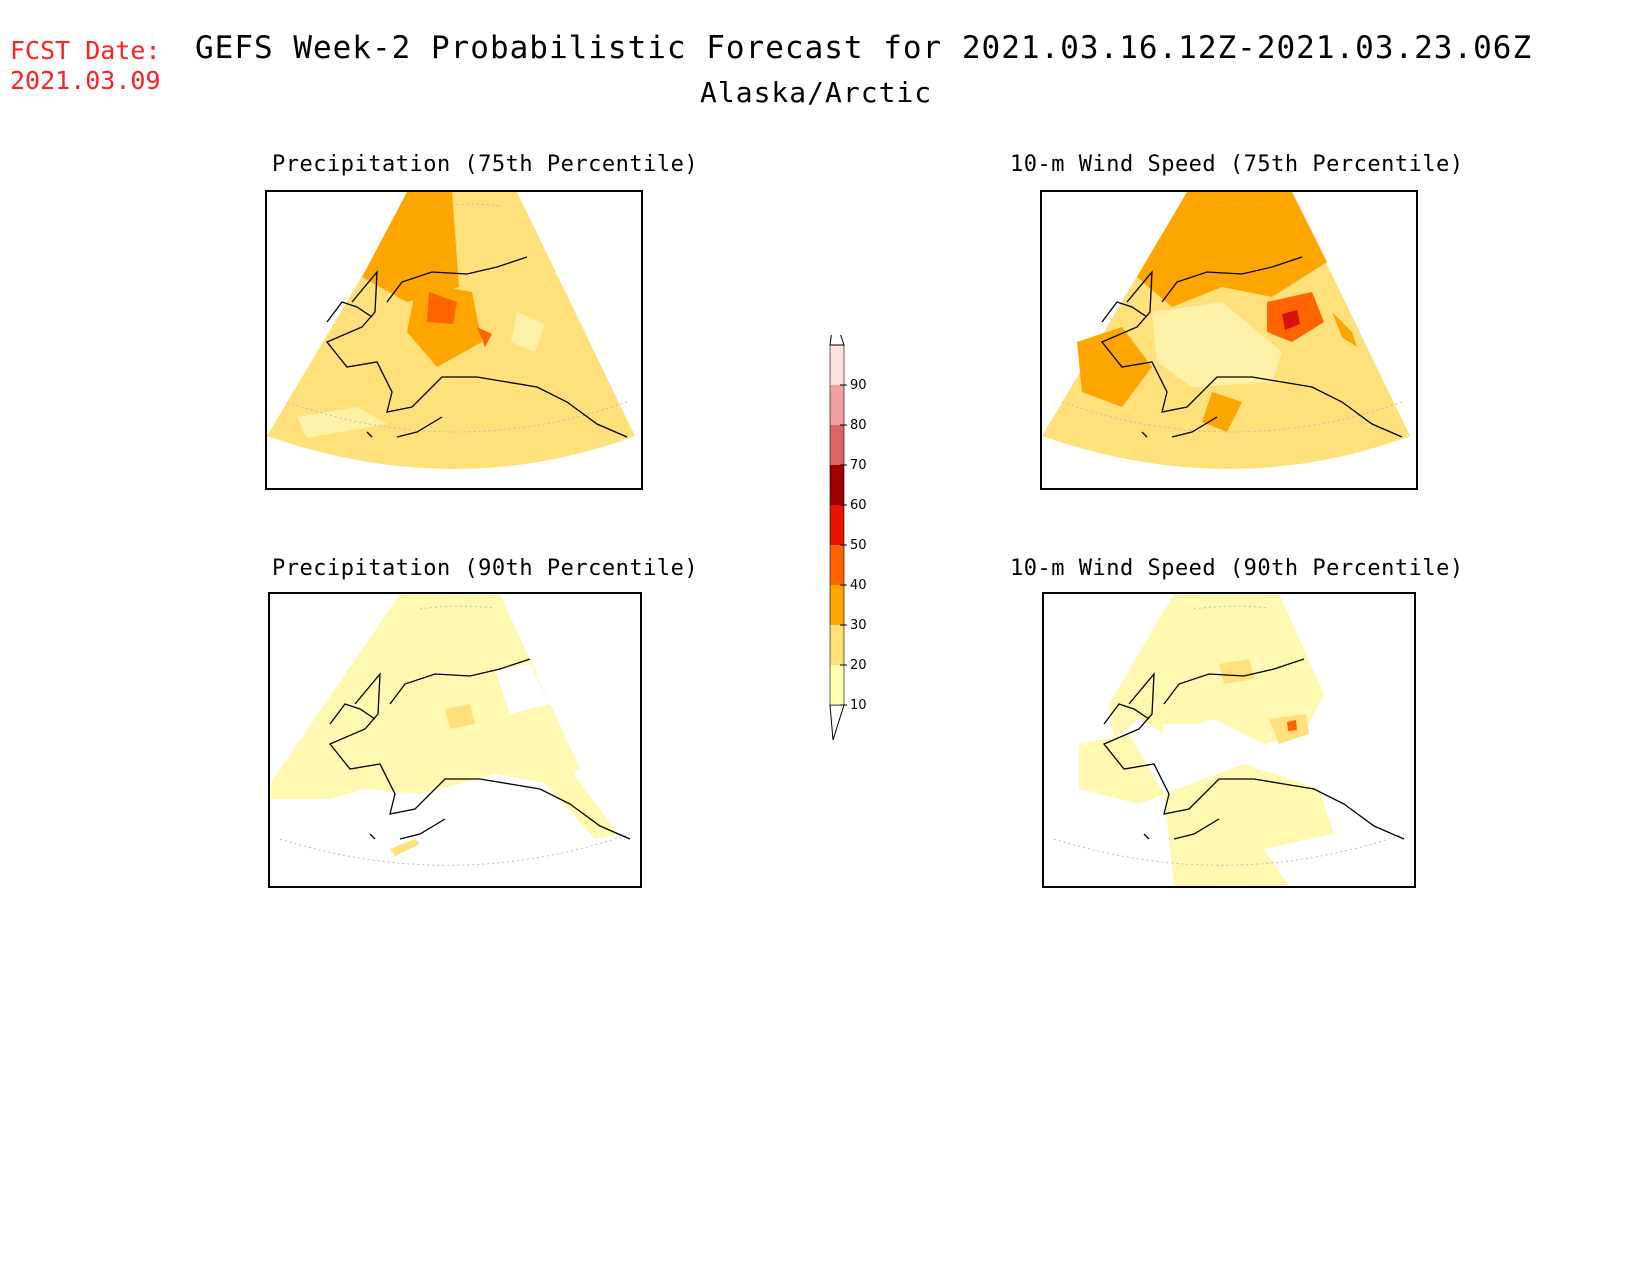 The image size is (1650, 1275). I want to click on colorbar-tick-label: 10, so click(858, 705).